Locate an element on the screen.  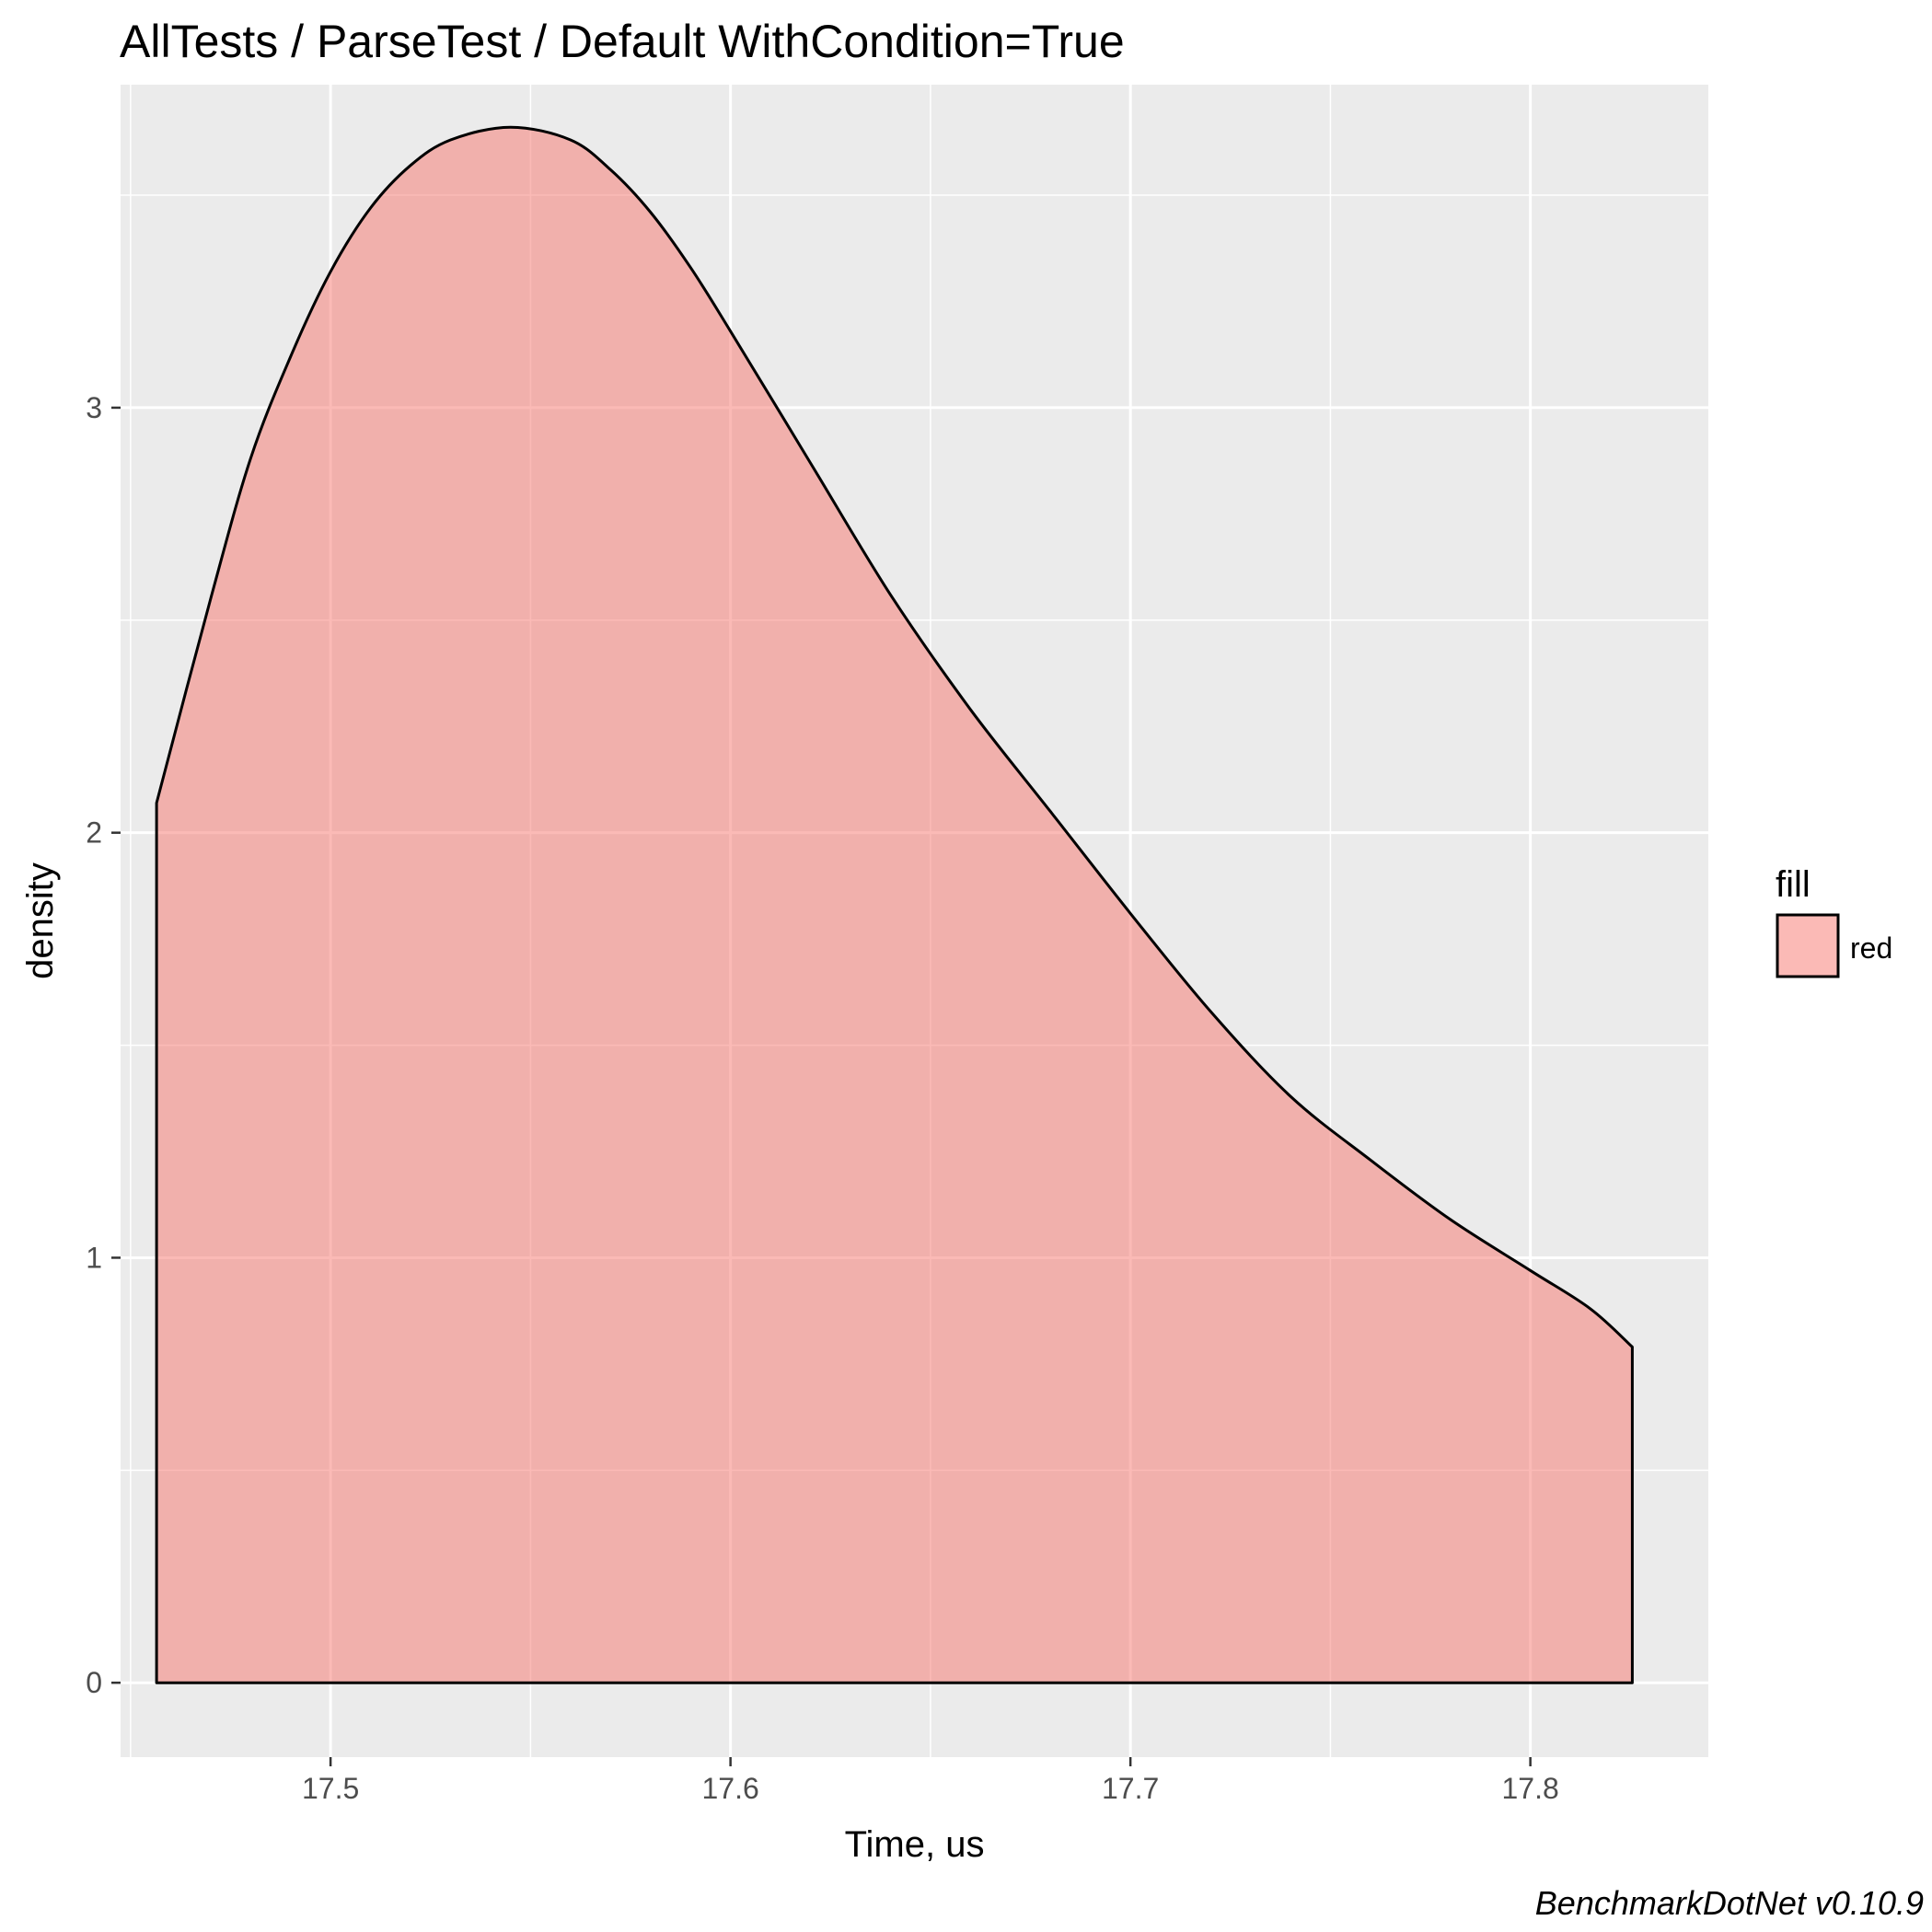
legend: fill red is located at coordinates (1834, 921).